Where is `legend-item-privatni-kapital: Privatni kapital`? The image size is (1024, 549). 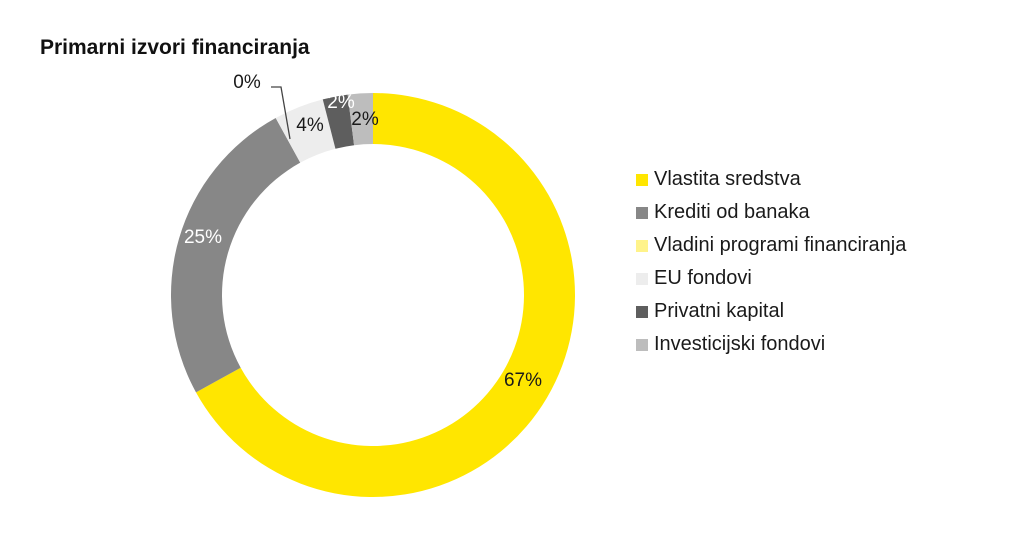 legend-item-privatni-kapital: Privatni kapital is located at coordinates (771, 311).